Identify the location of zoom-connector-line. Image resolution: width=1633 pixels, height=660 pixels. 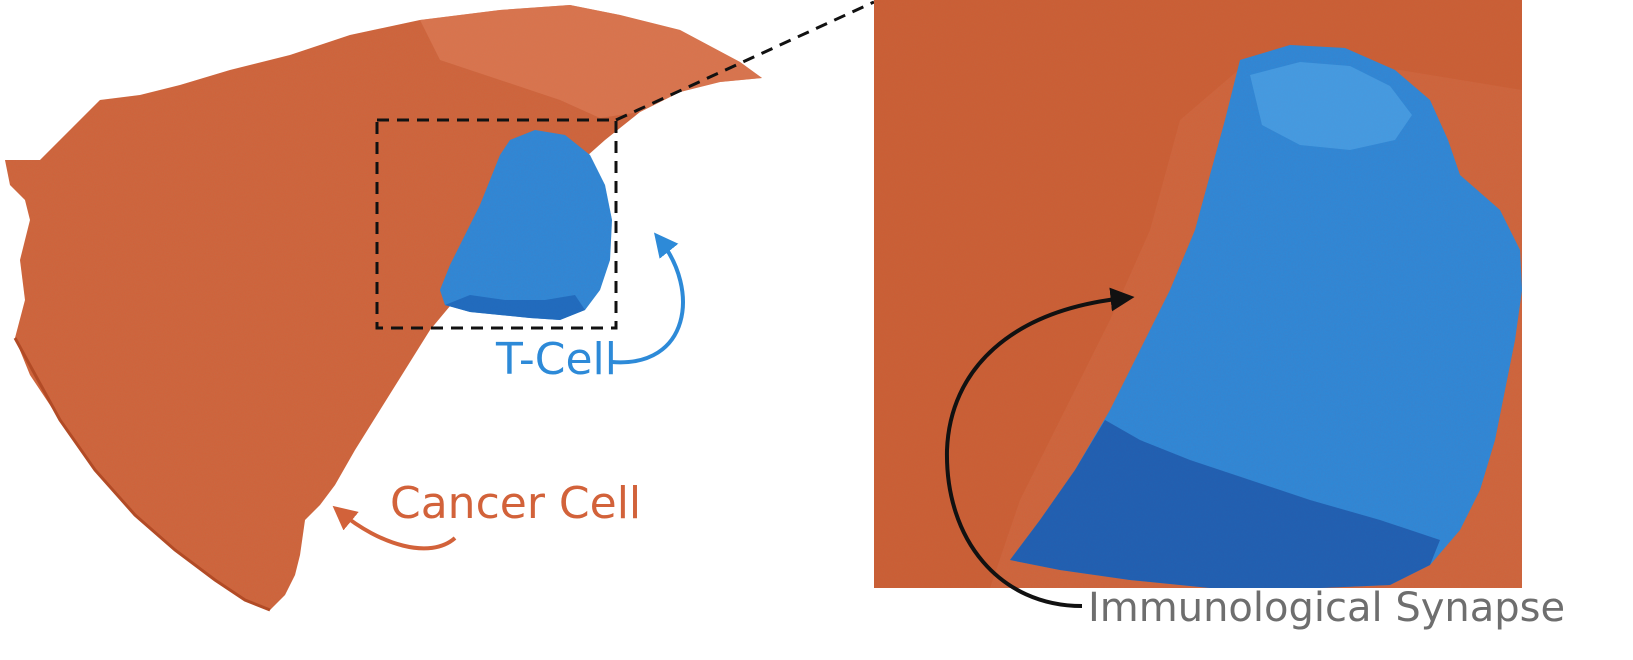
(745, 61).